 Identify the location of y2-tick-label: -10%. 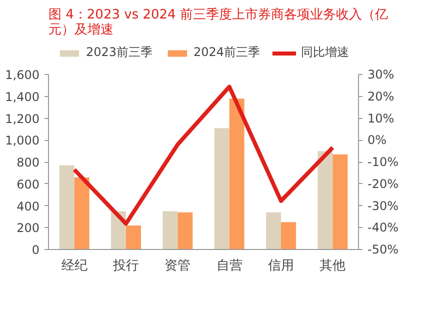
(383, 162).